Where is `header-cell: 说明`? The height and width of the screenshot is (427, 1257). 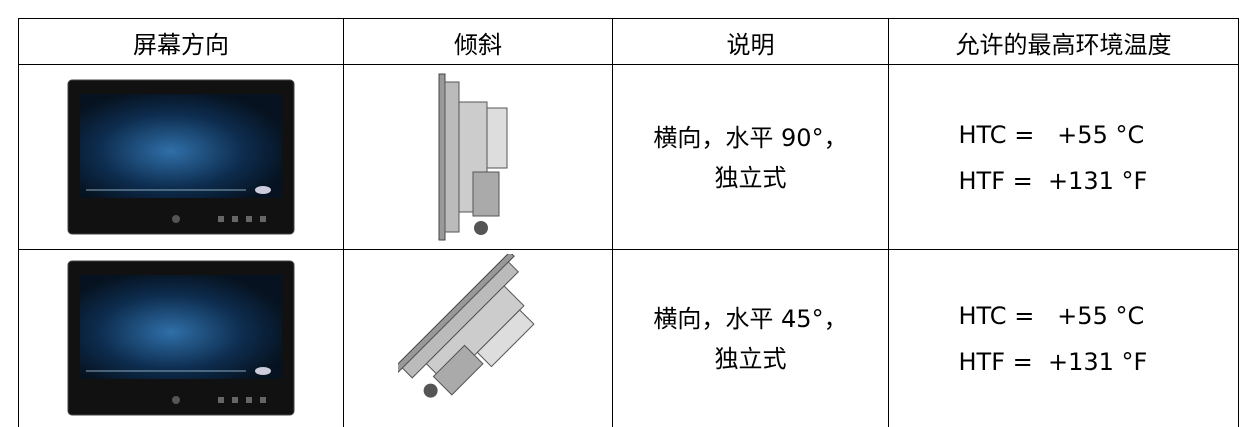 header-cell: 说明 is located at coordinates (750, 41).